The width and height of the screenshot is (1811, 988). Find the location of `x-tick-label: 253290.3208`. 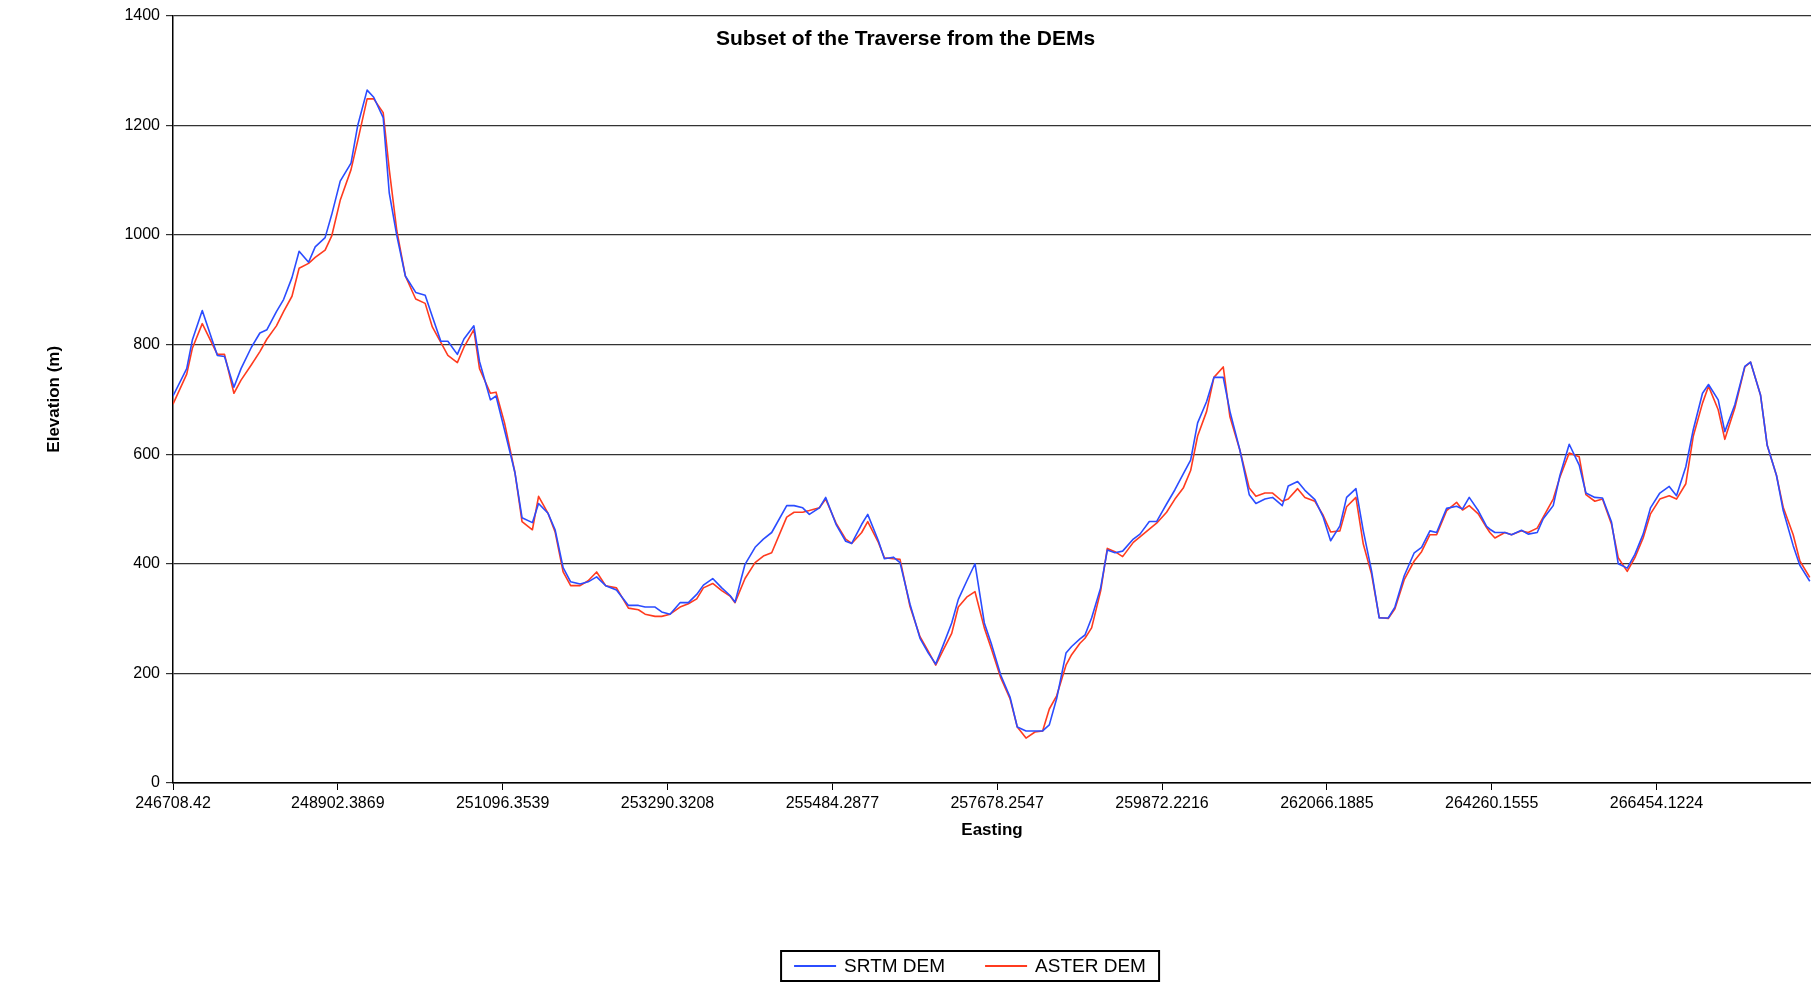

x-tick-label: 253290.3208 is located at coordinates (667, 803).